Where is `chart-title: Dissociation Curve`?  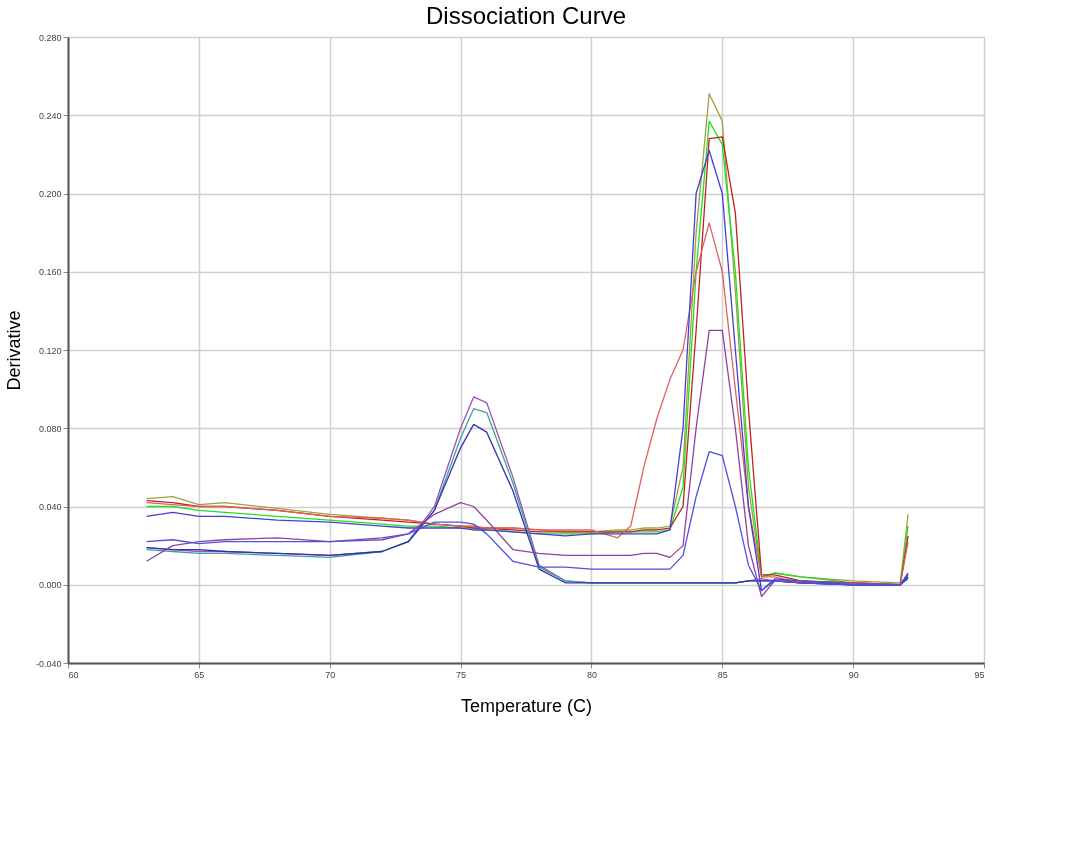
chart-title: Dissociation Curve is located at coordinates (526, 15).